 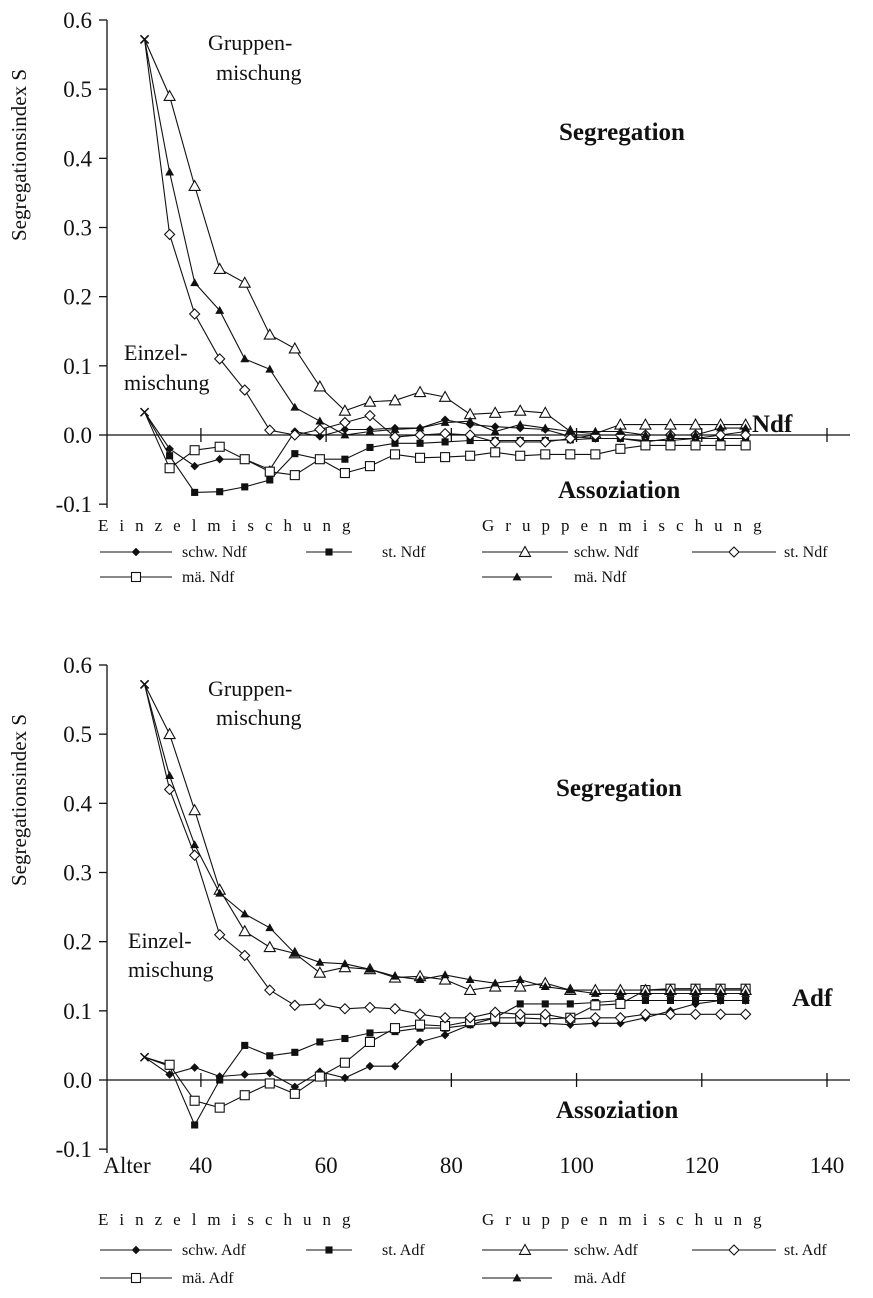 I want to click on y-tick-label: -0.1, so click(x=74, y=1149).